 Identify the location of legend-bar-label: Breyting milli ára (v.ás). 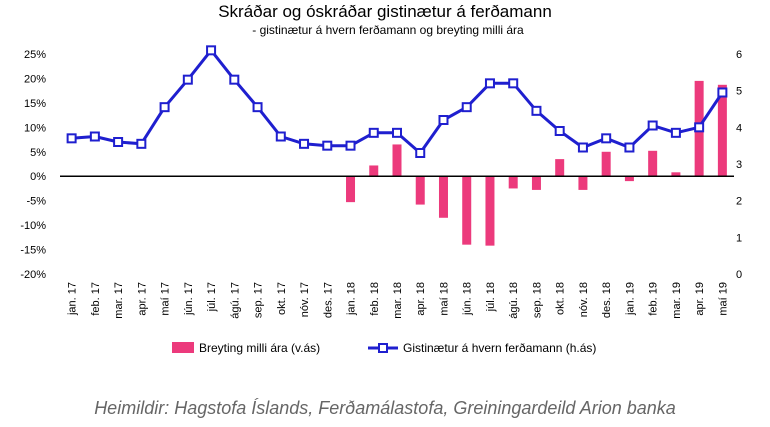
(259, 348).